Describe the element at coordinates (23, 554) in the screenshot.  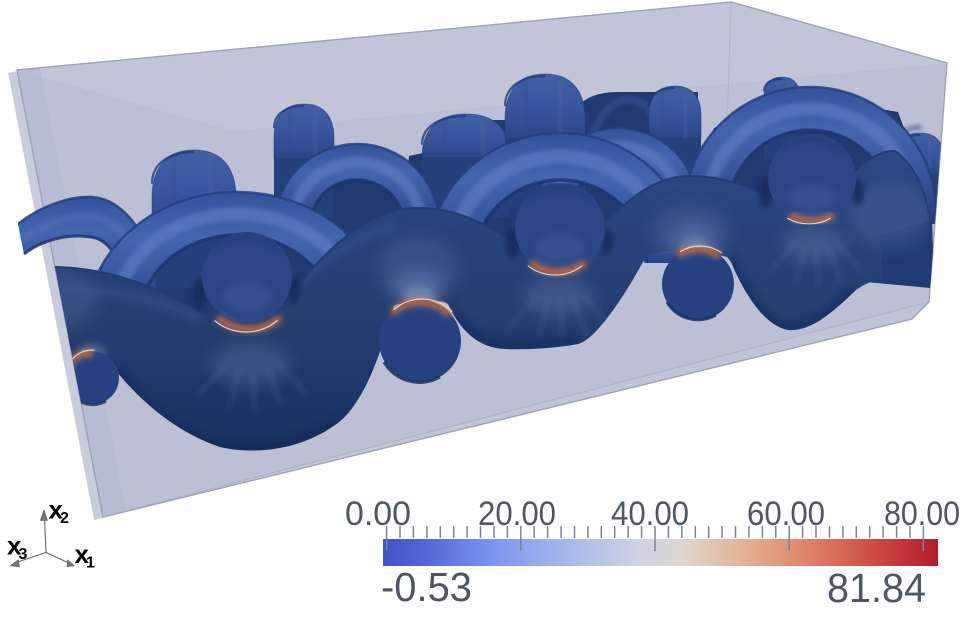
I see `svg-text: 3` at that location.